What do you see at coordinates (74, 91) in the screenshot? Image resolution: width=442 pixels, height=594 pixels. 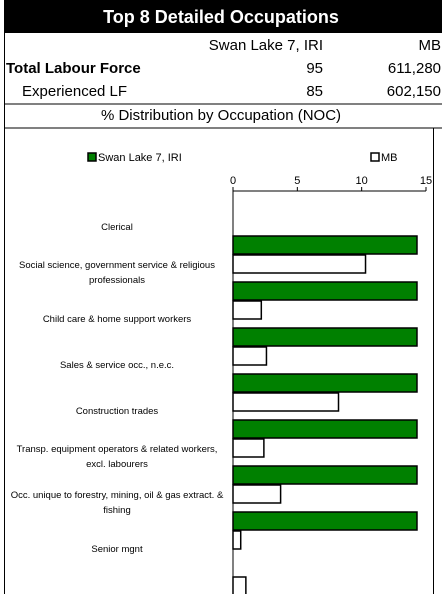 I see `row-label: Experienced LF` at bounding box center [74, 91].